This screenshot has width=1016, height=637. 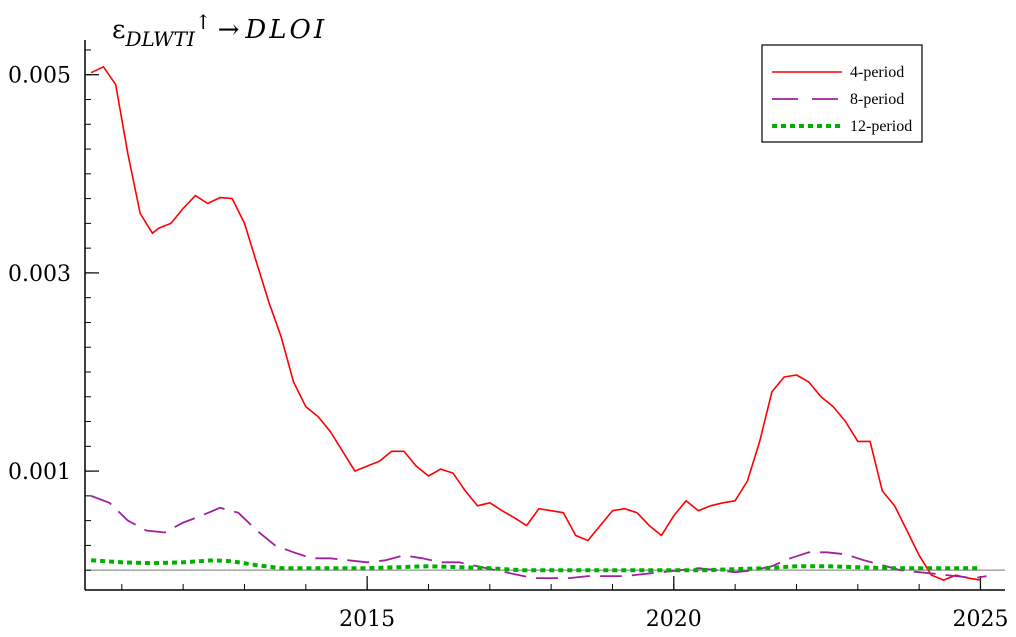 I want to click on legend-box, so click(x=842, y=93).